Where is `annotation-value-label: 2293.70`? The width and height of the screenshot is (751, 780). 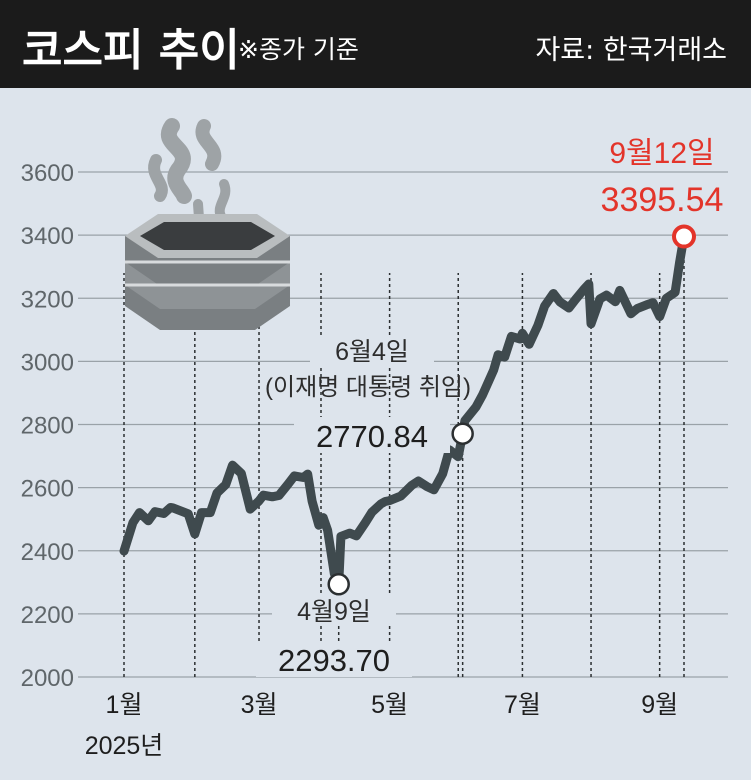
annotation-value-label: 2293.70 is located at coordinates (334, 660).